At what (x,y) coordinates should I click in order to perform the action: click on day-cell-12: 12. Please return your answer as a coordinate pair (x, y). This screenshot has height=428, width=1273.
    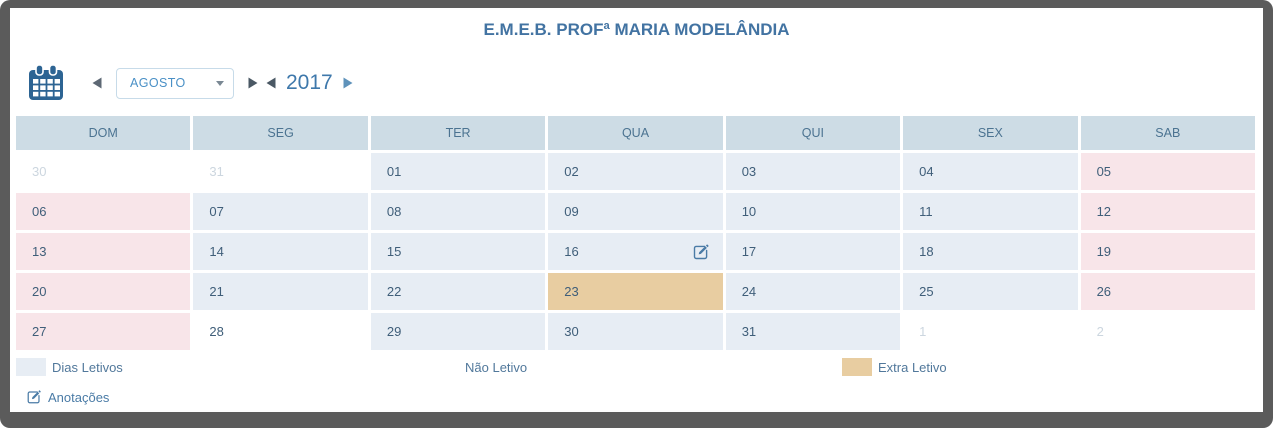
    Looking at the image, I should click on (1167, 211).